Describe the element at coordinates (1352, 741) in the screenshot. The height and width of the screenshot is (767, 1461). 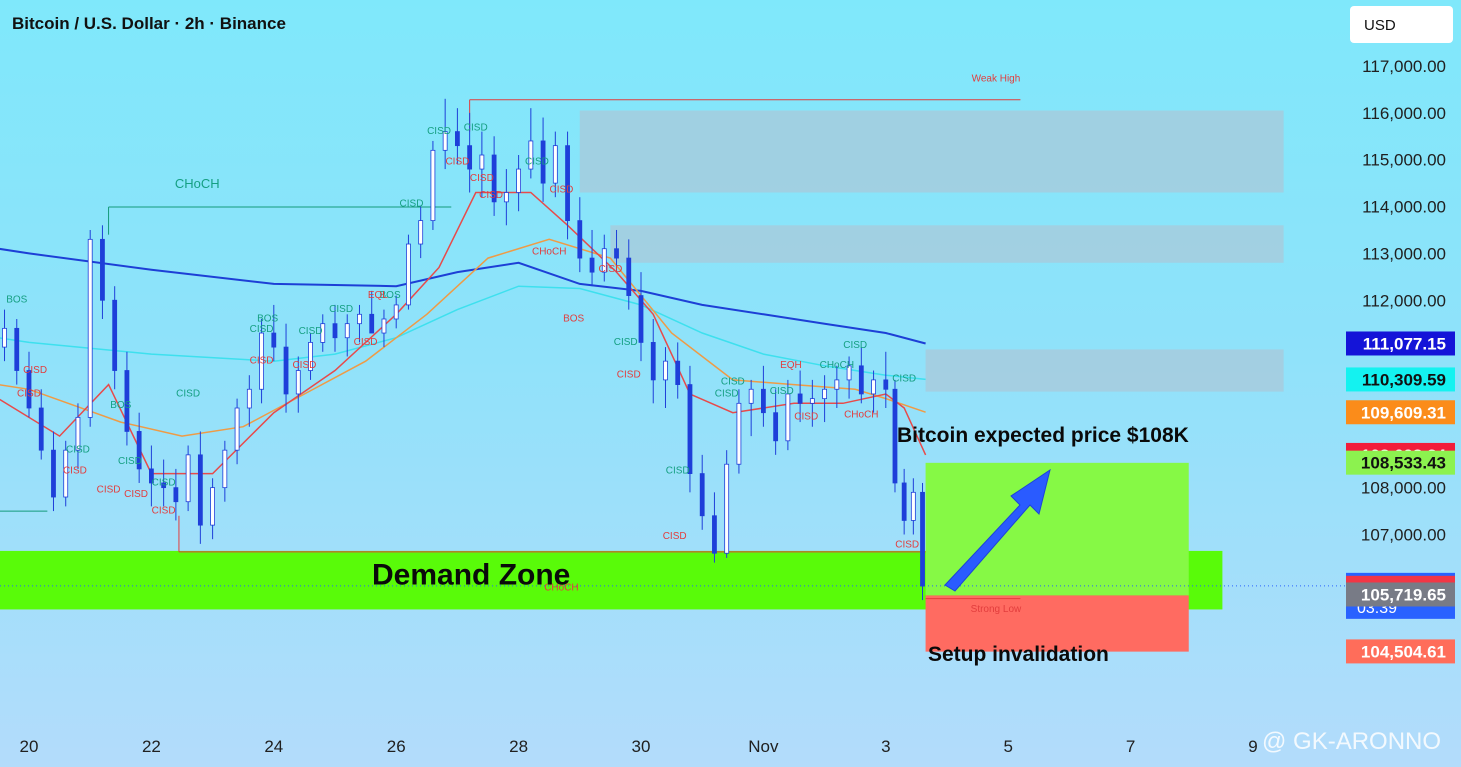
I see `watermark: @ GK-ARONNO` at that location.